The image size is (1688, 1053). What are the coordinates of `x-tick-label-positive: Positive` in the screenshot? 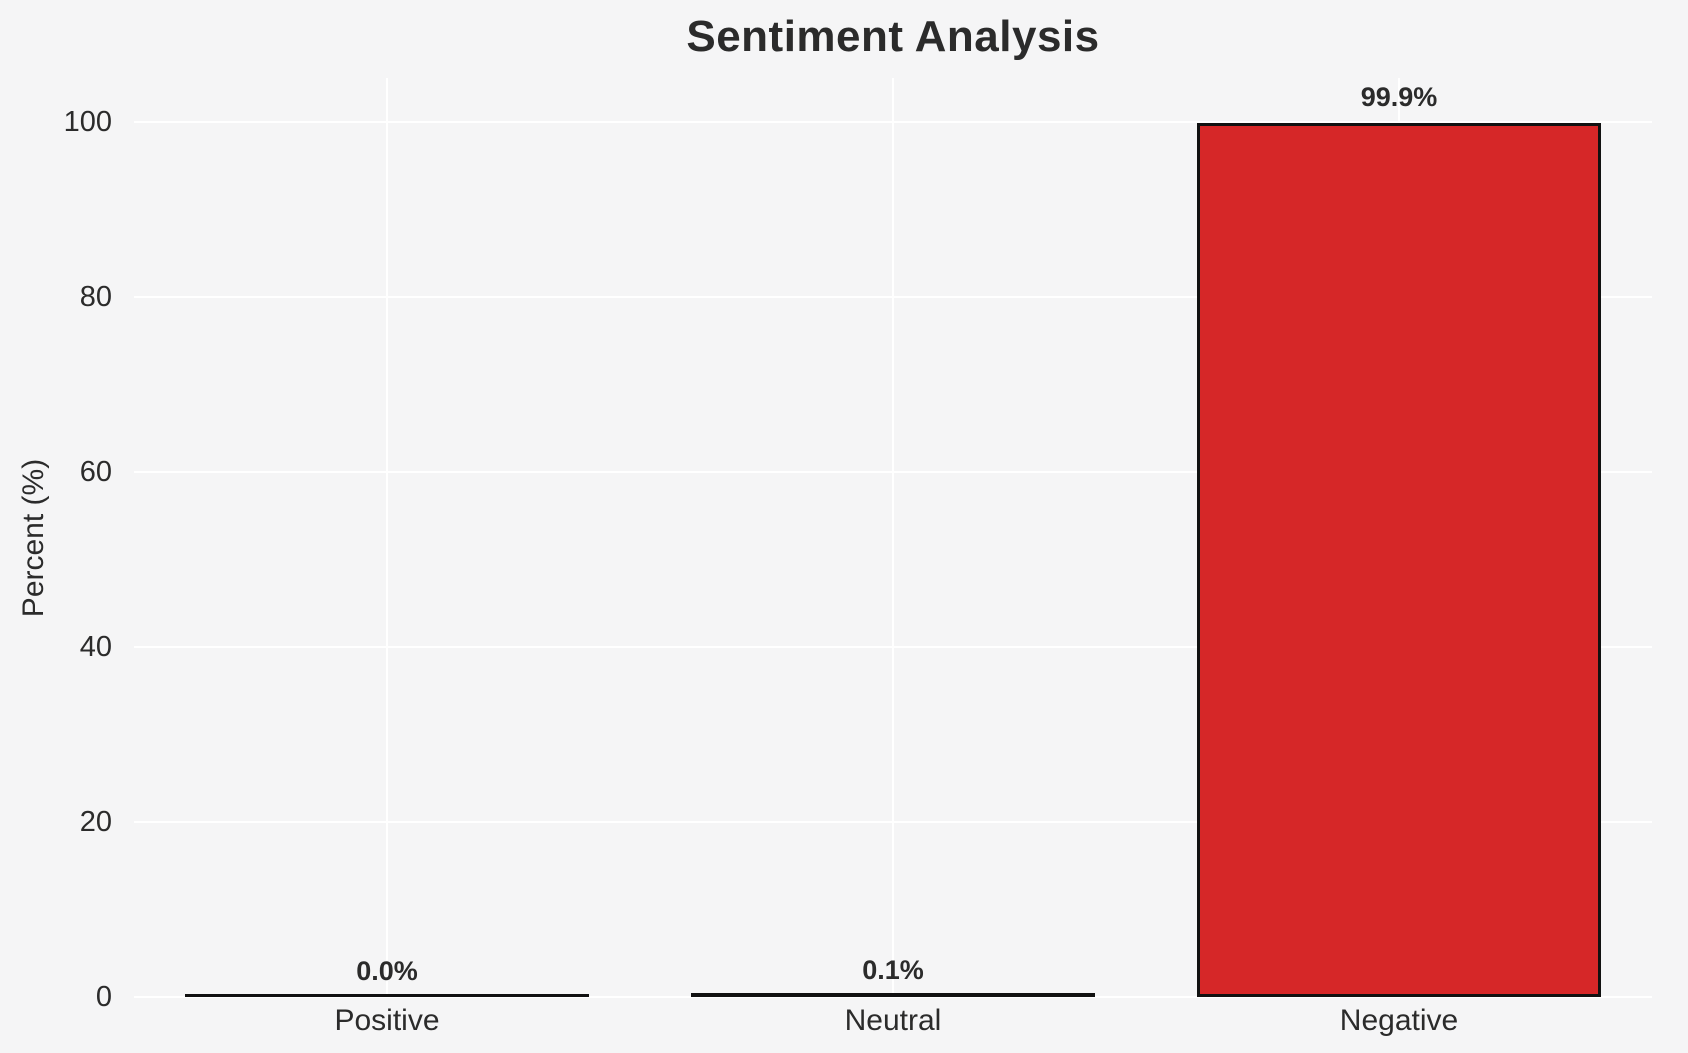 It's located at (387, 1020).